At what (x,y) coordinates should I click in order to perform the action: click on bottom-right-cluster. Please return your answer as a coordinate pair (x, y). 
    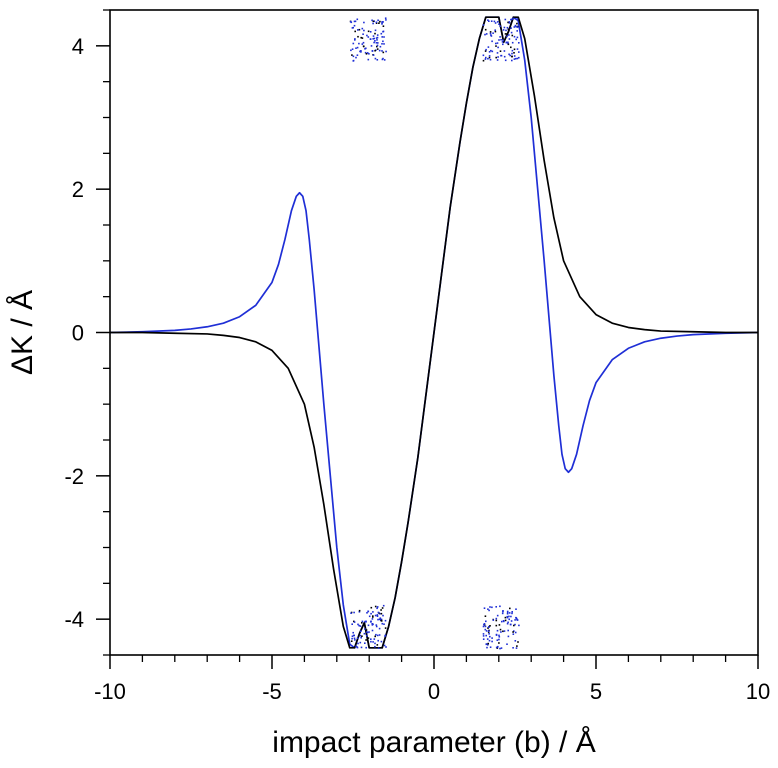
    Looking at the image, I should click on (501, 627).